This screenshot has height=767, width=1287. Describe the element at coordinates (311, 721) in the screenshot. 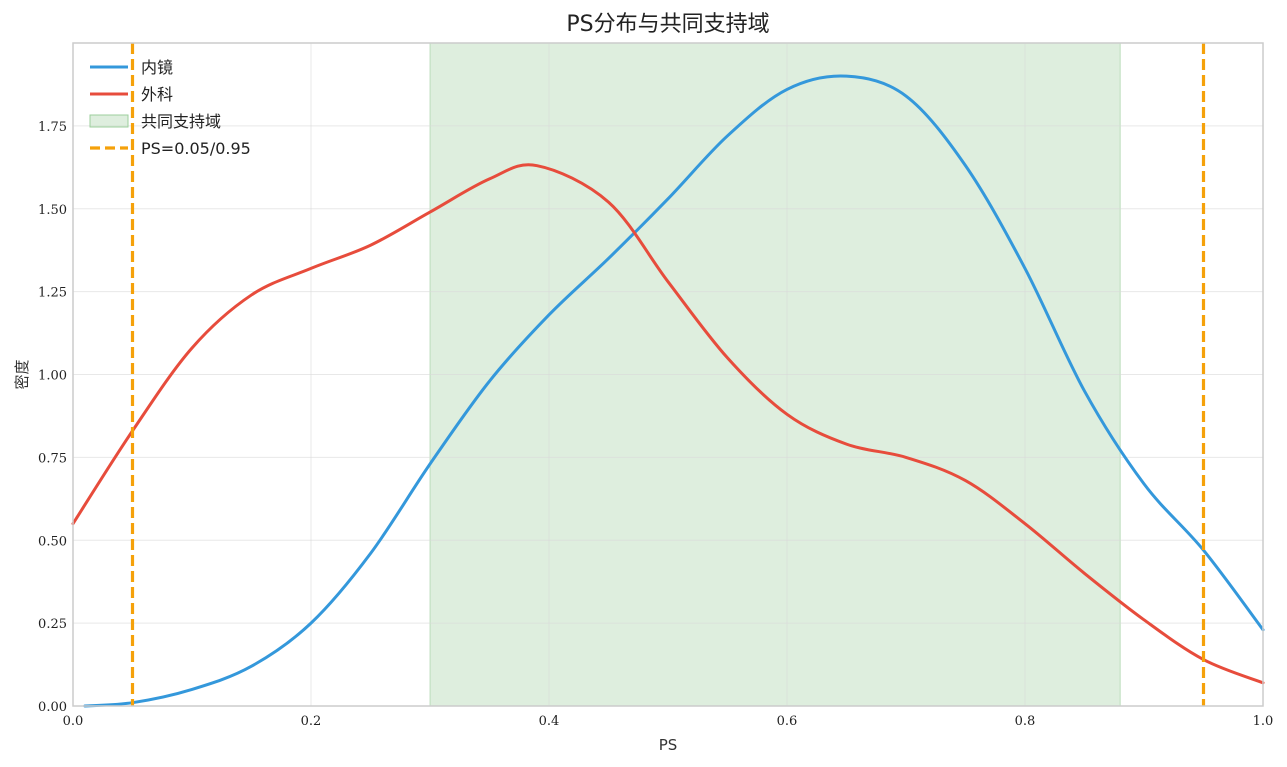

I see `x-tick-label: 0.2` at that location.